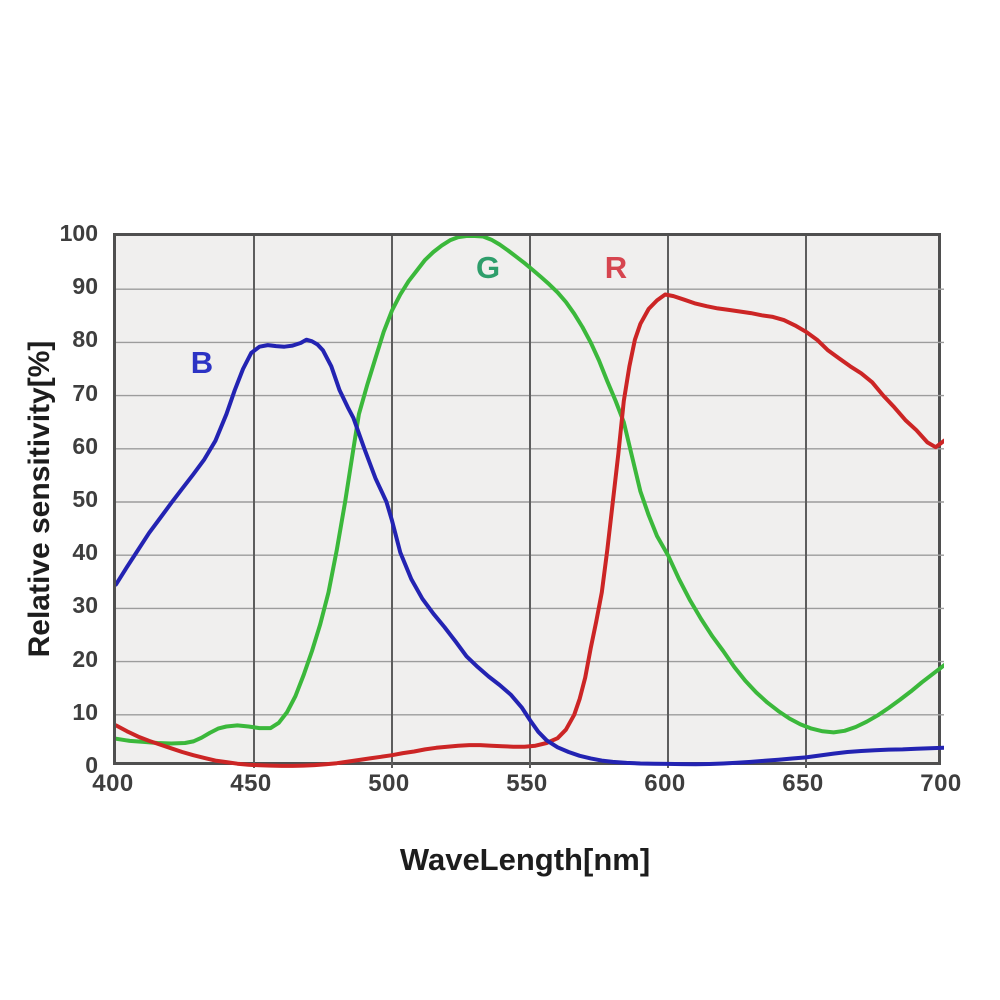  Describe the element at coordinates (665, 783) in the screenshot. I see `x-tick-label-600: 600` at that location.